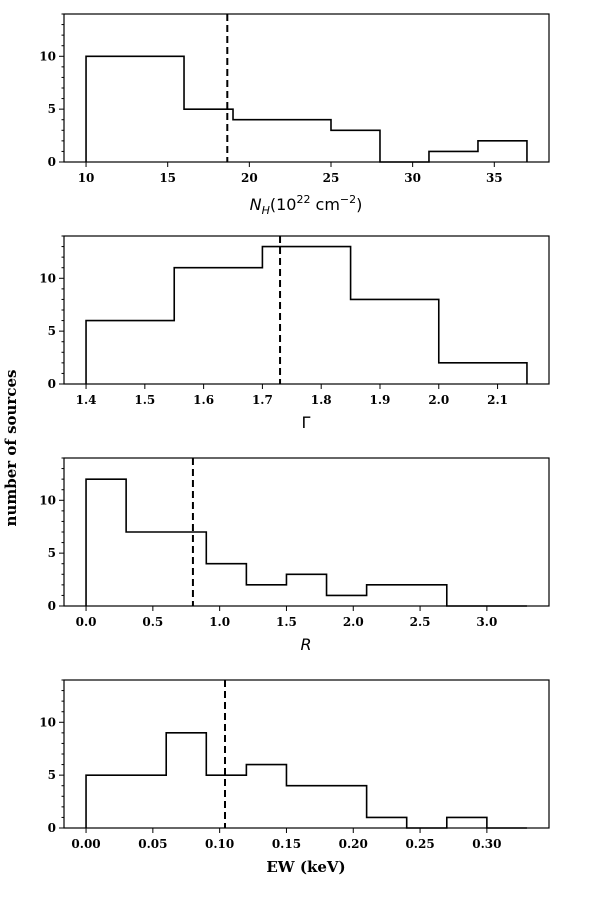 The height and width of the screenshot is (897, 598). What do you see at coordinates (292, 395) in the screenshot?
I see `panel-gamma-xticks: 1.4 1.5 1.6 1.7 1.8 1.9 2.0 2.1` at bounding box center [292, 395].